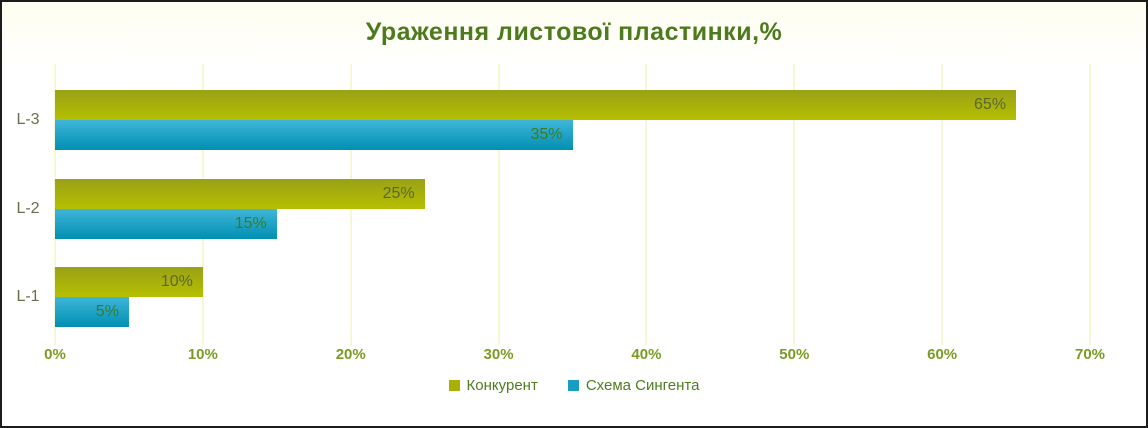 The height and width of the screenshot is (428, 1148). Describe the element at coordinates (646, 354) in the screenshot. I see `x-tick-label: 40%` at that location.